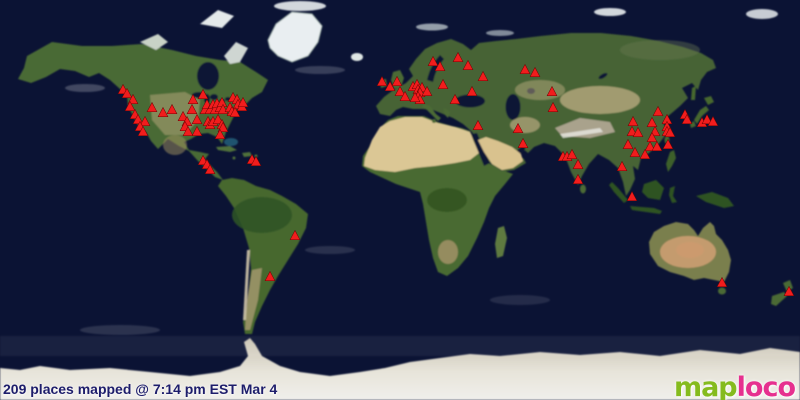 Image resolution: width=800 pixels, height=400 pixels. Describe the element at coordinates (646, 210) in the screenshot. I see `java` at that location.